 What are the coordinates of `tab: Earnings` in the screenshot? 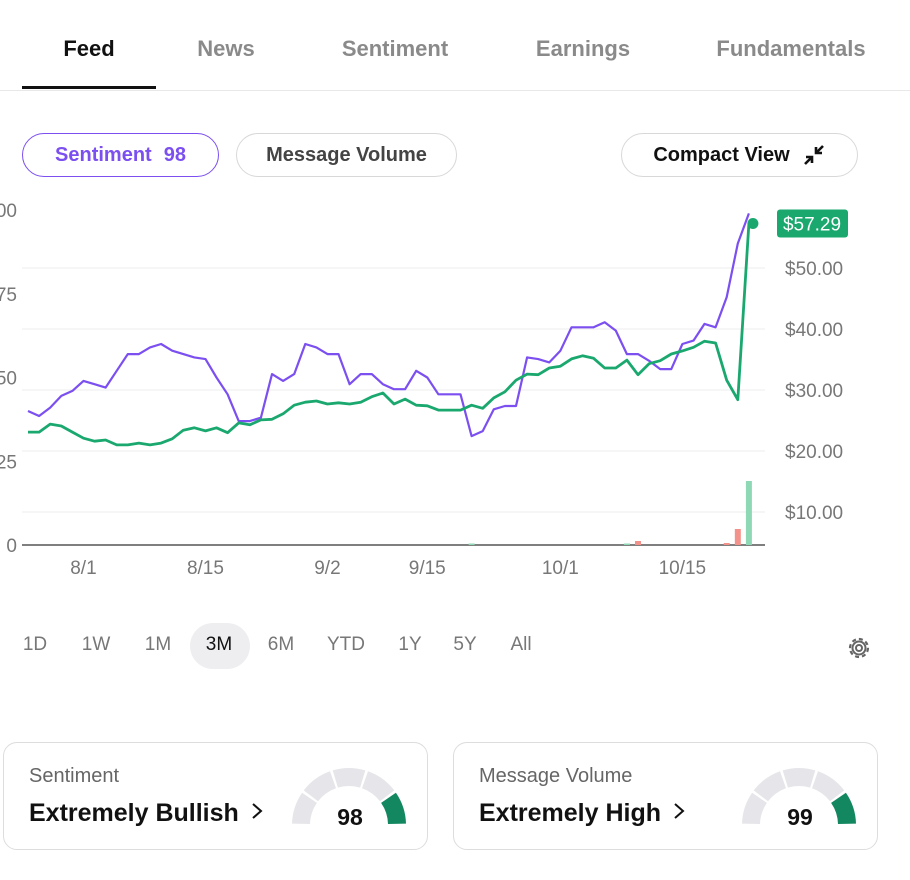 It's located at (583, 48).